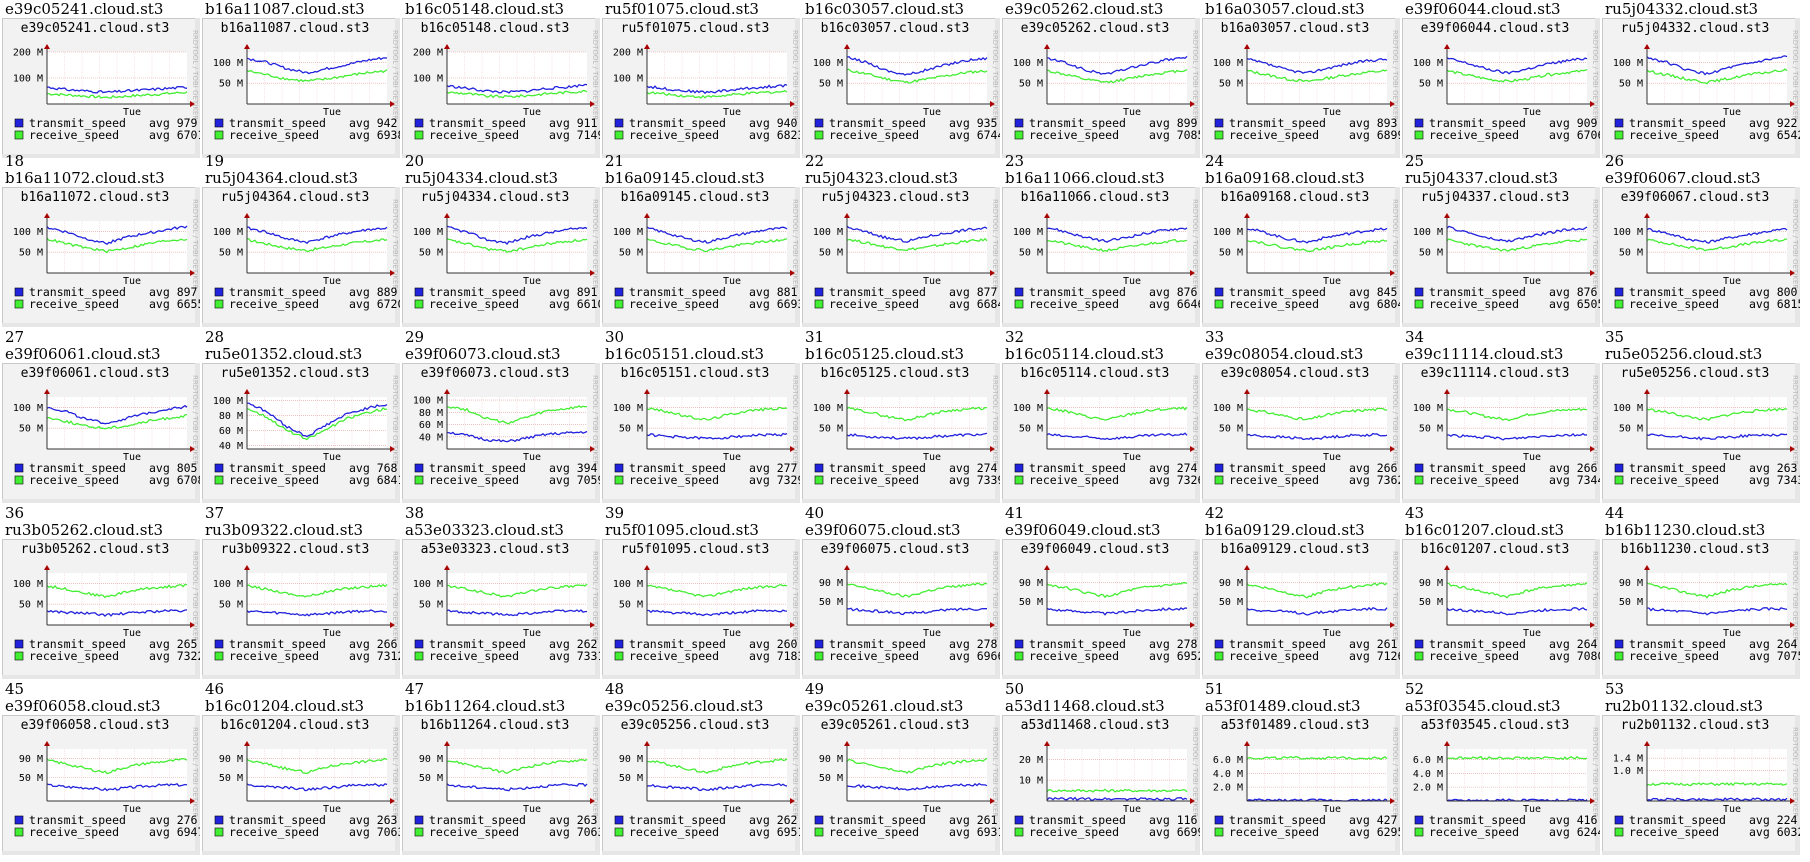 Image resolution: width=1810 pixels, height=862 pixels. What do you see at coordinates (1684, 706) in the screenshot?
I see `host-link: ru2b01132.cloud.st3` at bounding box center [1684, 706].